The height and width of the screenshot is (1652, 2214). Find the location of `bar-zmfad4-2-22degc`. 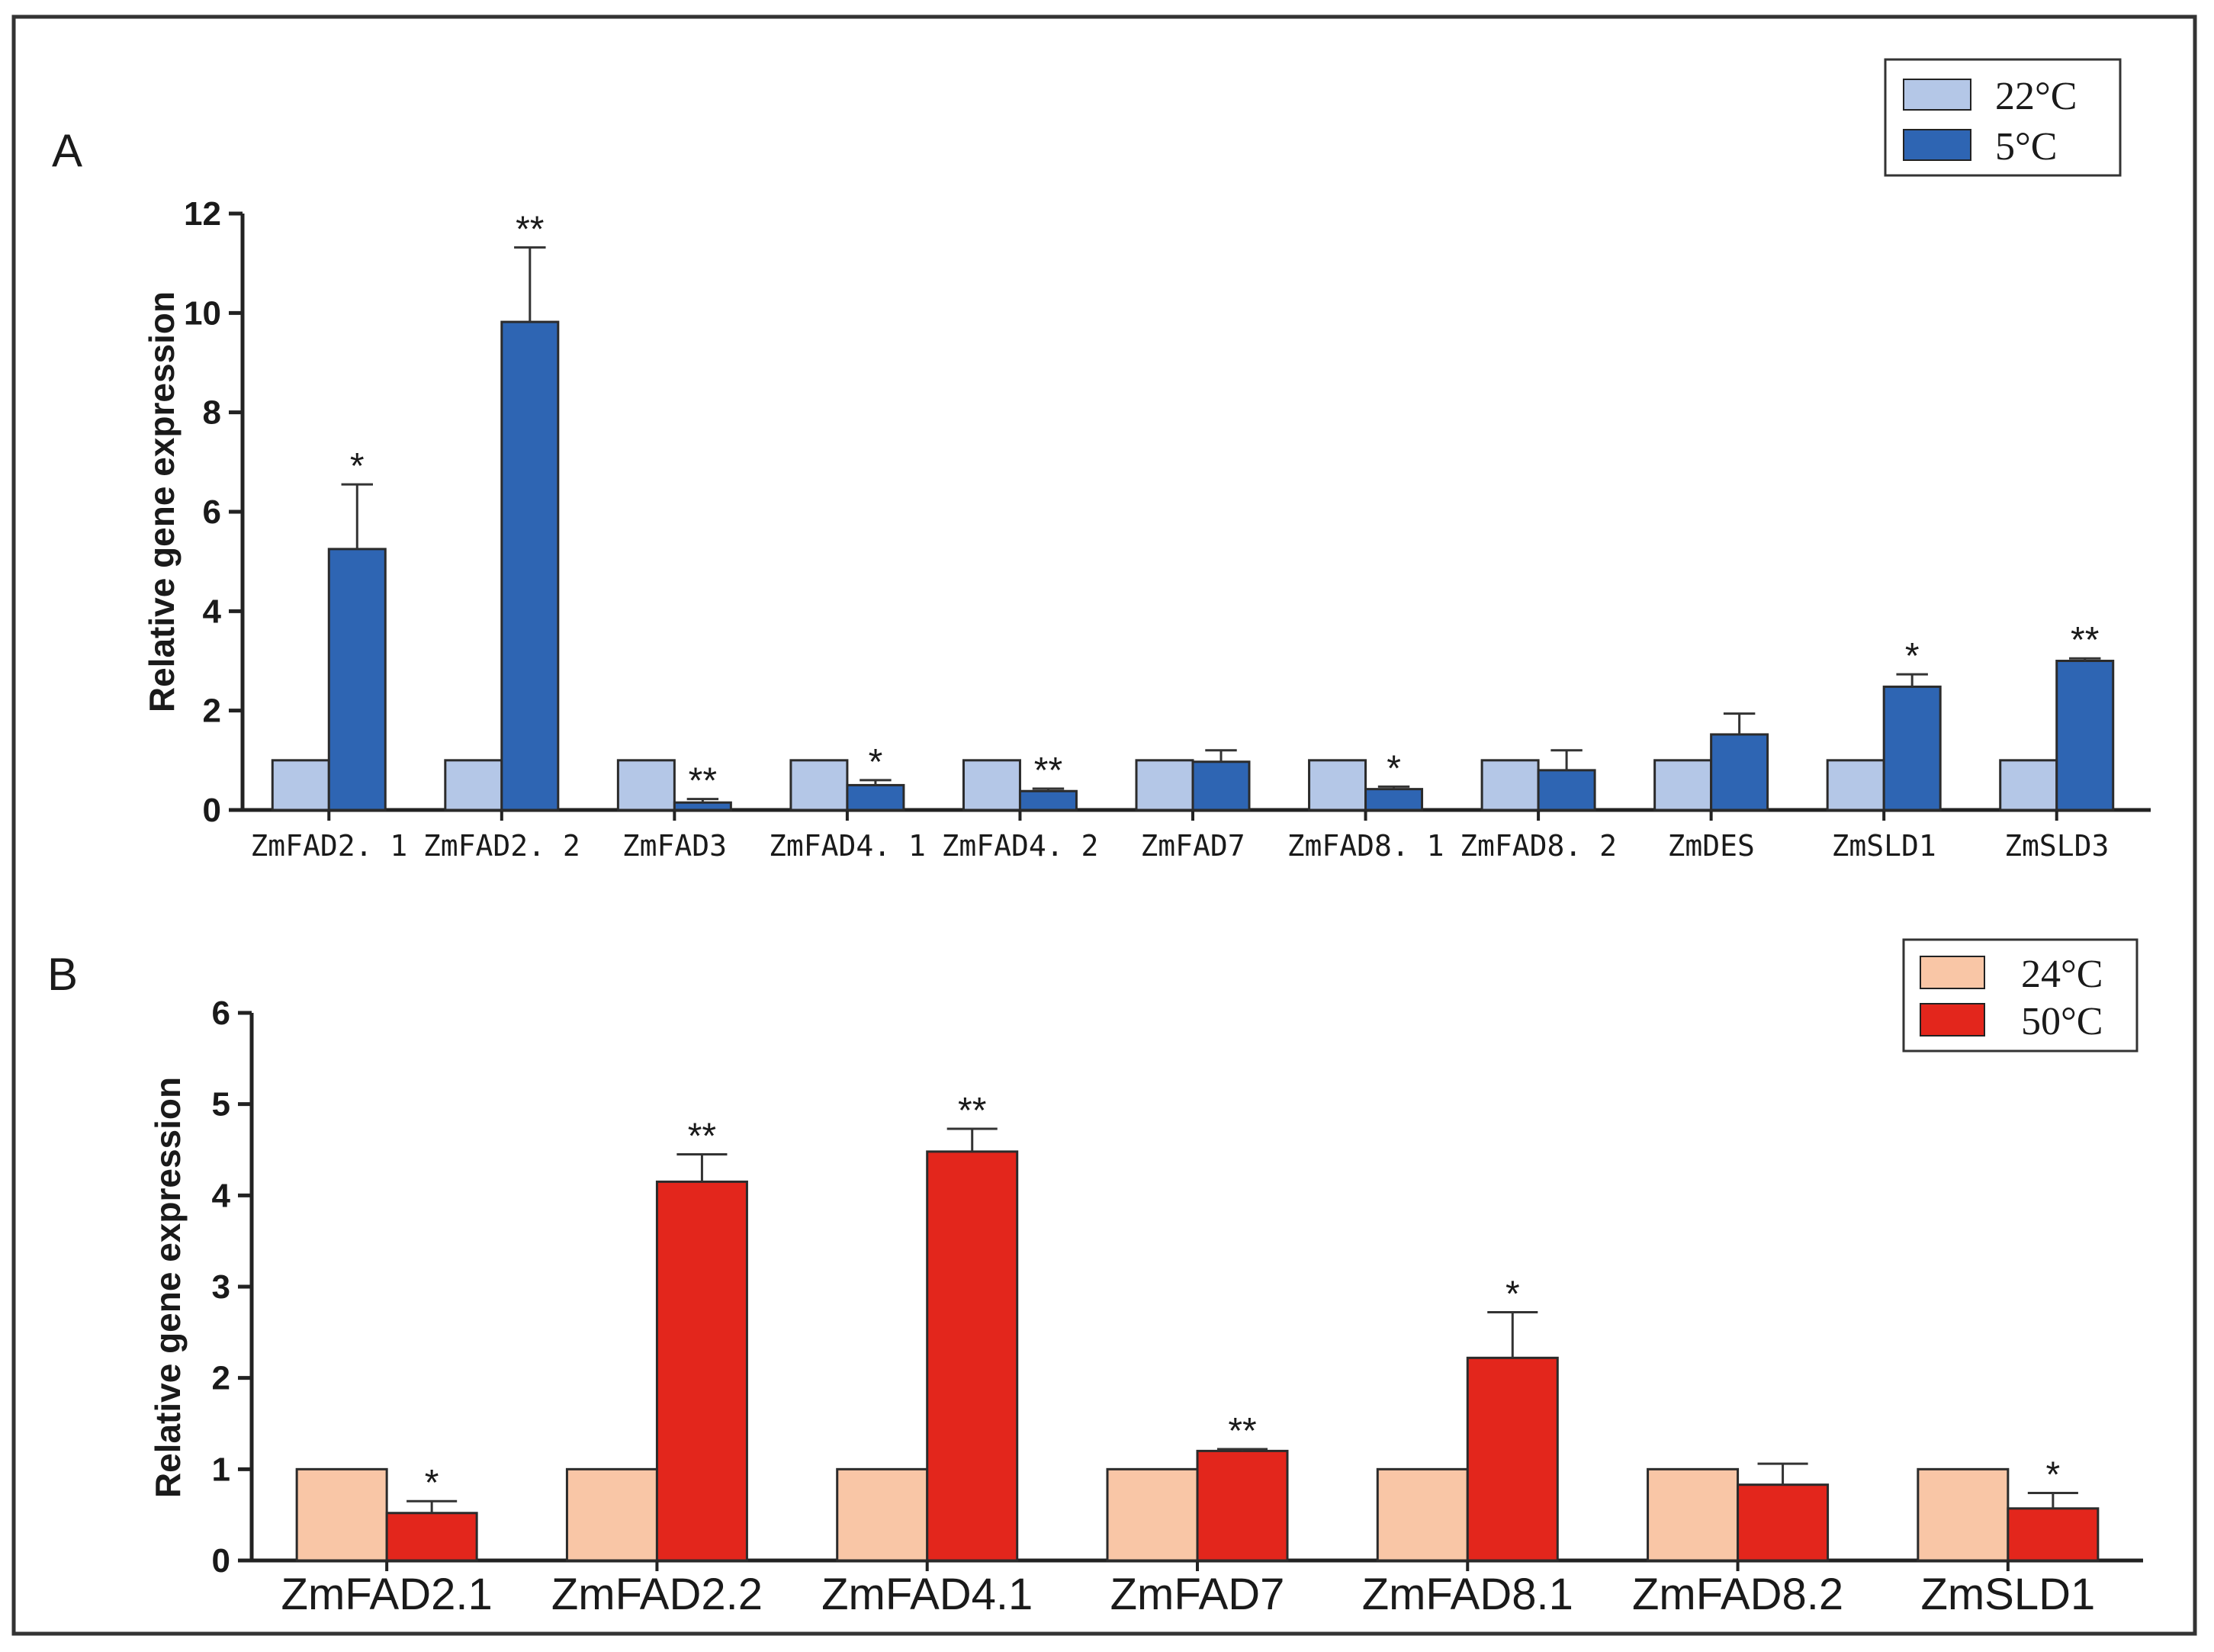

bar-zmfad4-2-22degc is located at coordinates (991, 786).